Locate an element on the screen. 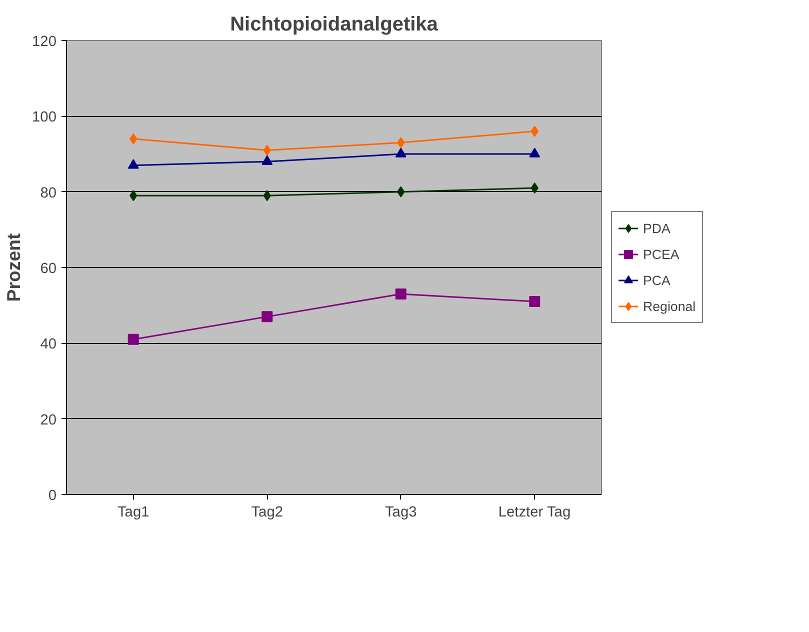 The image size is (809, 632). x-tick-label: Tag1 is located at coordinates (133, 512).